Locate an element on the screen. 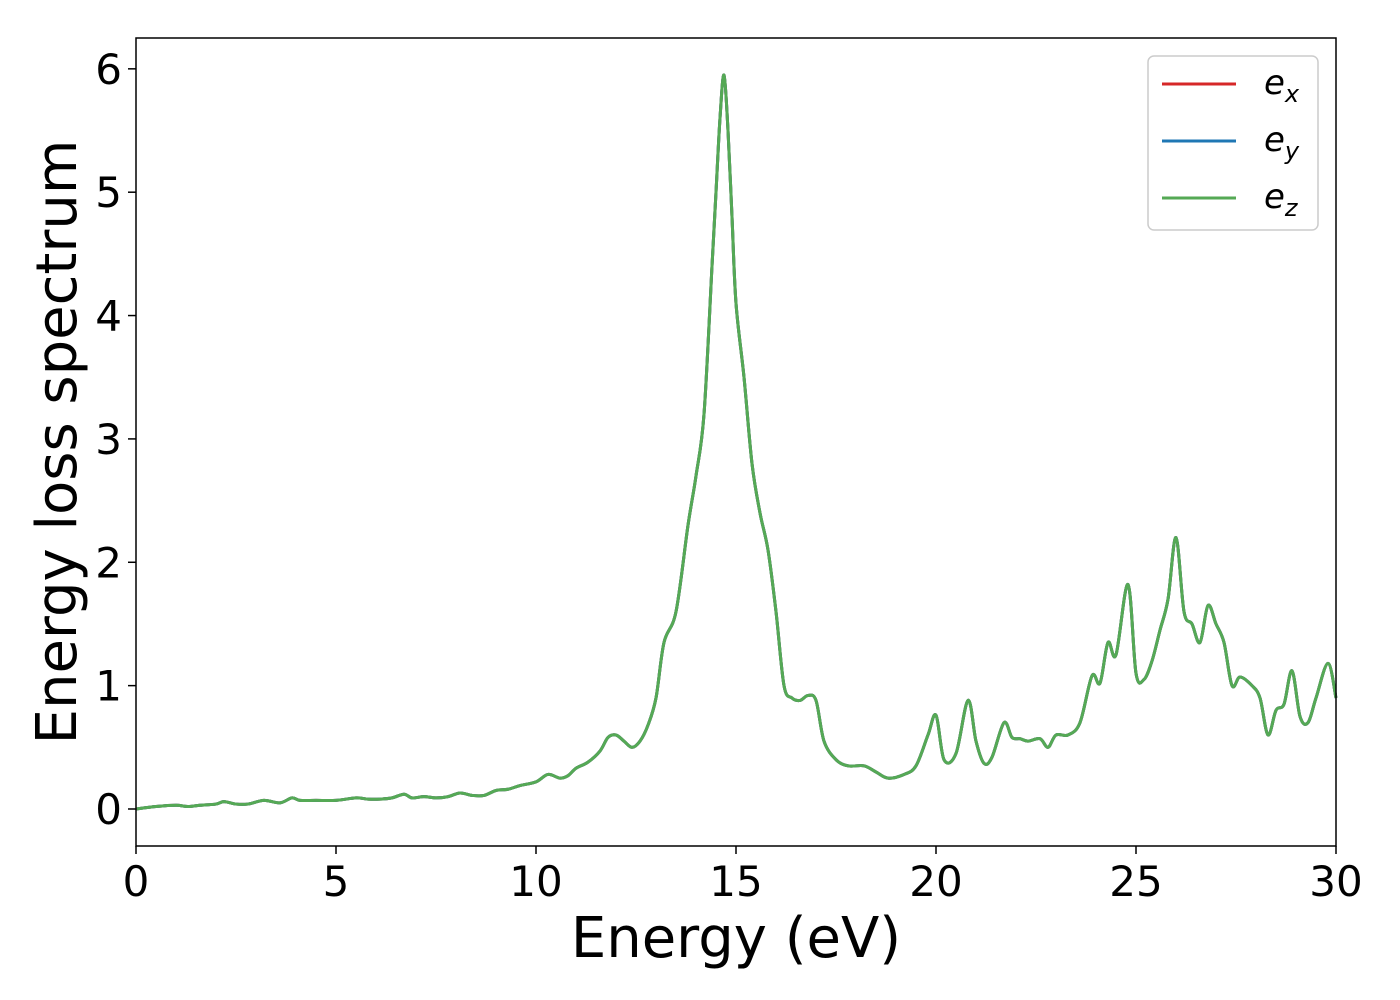 The image size is (1400, 1000). y-tick-label: 6 is located at coordinates (108, 69).